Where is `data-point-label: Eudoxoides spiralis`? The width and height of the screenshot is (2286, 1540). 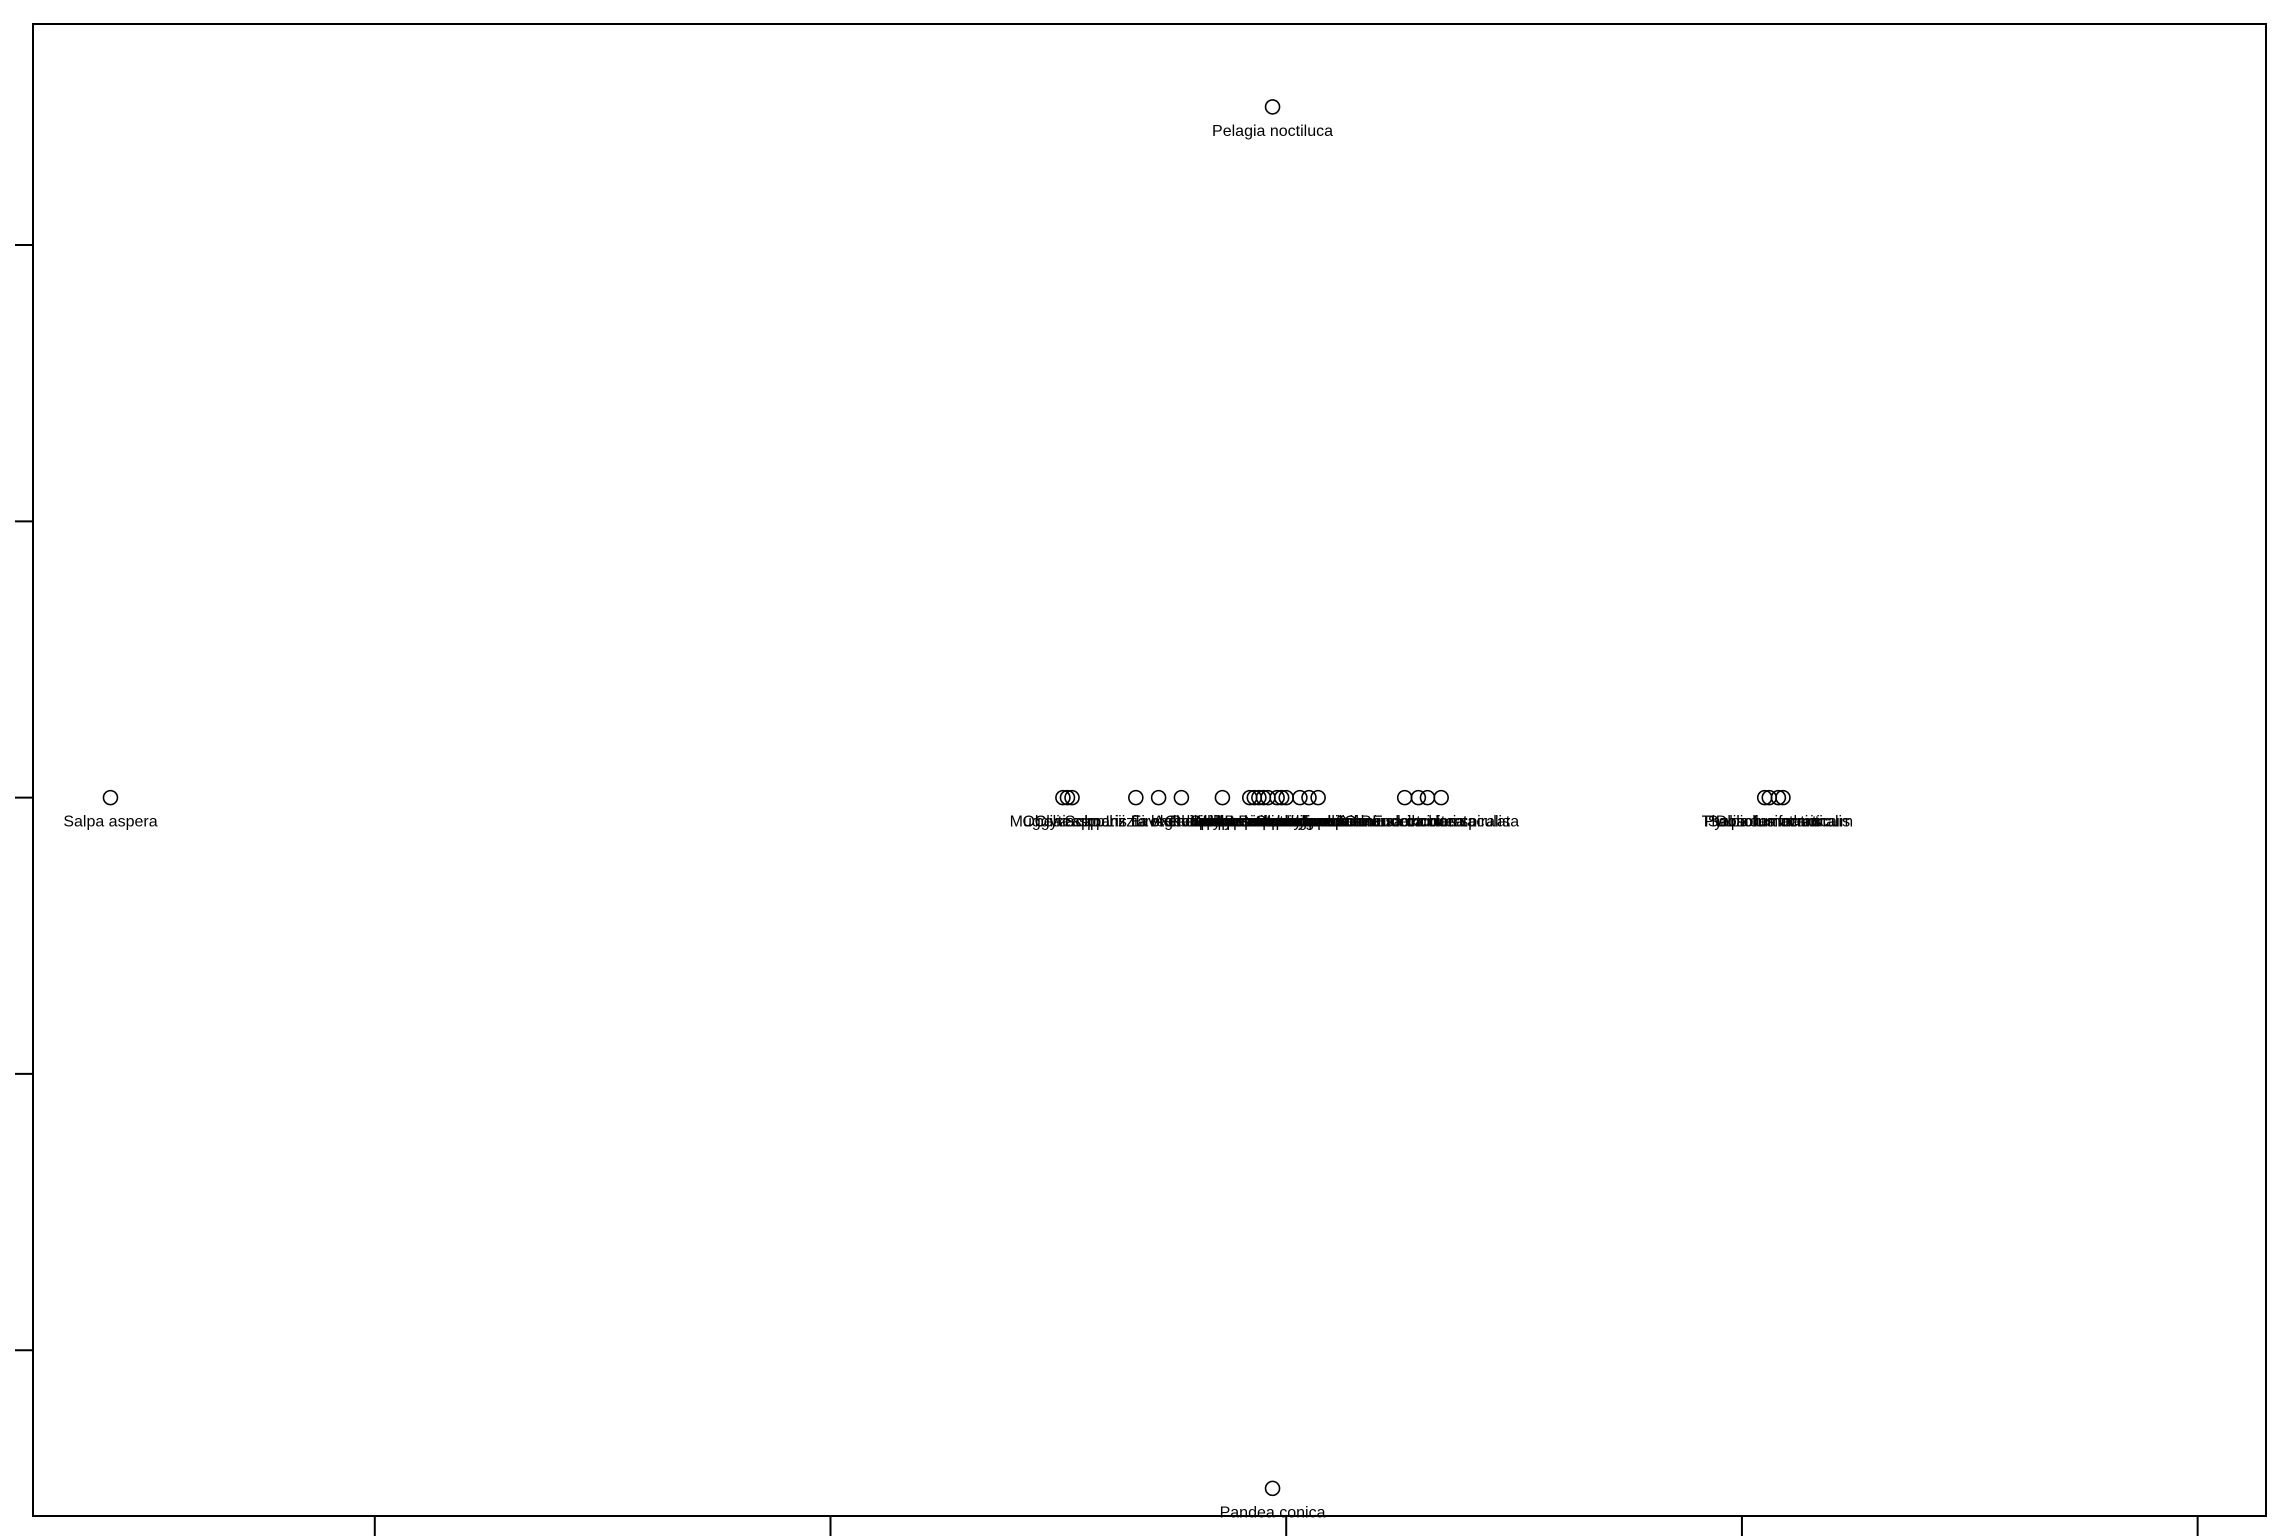 data-point-label: Eudoxoides spiralis is located at coordinates (1441, 822).